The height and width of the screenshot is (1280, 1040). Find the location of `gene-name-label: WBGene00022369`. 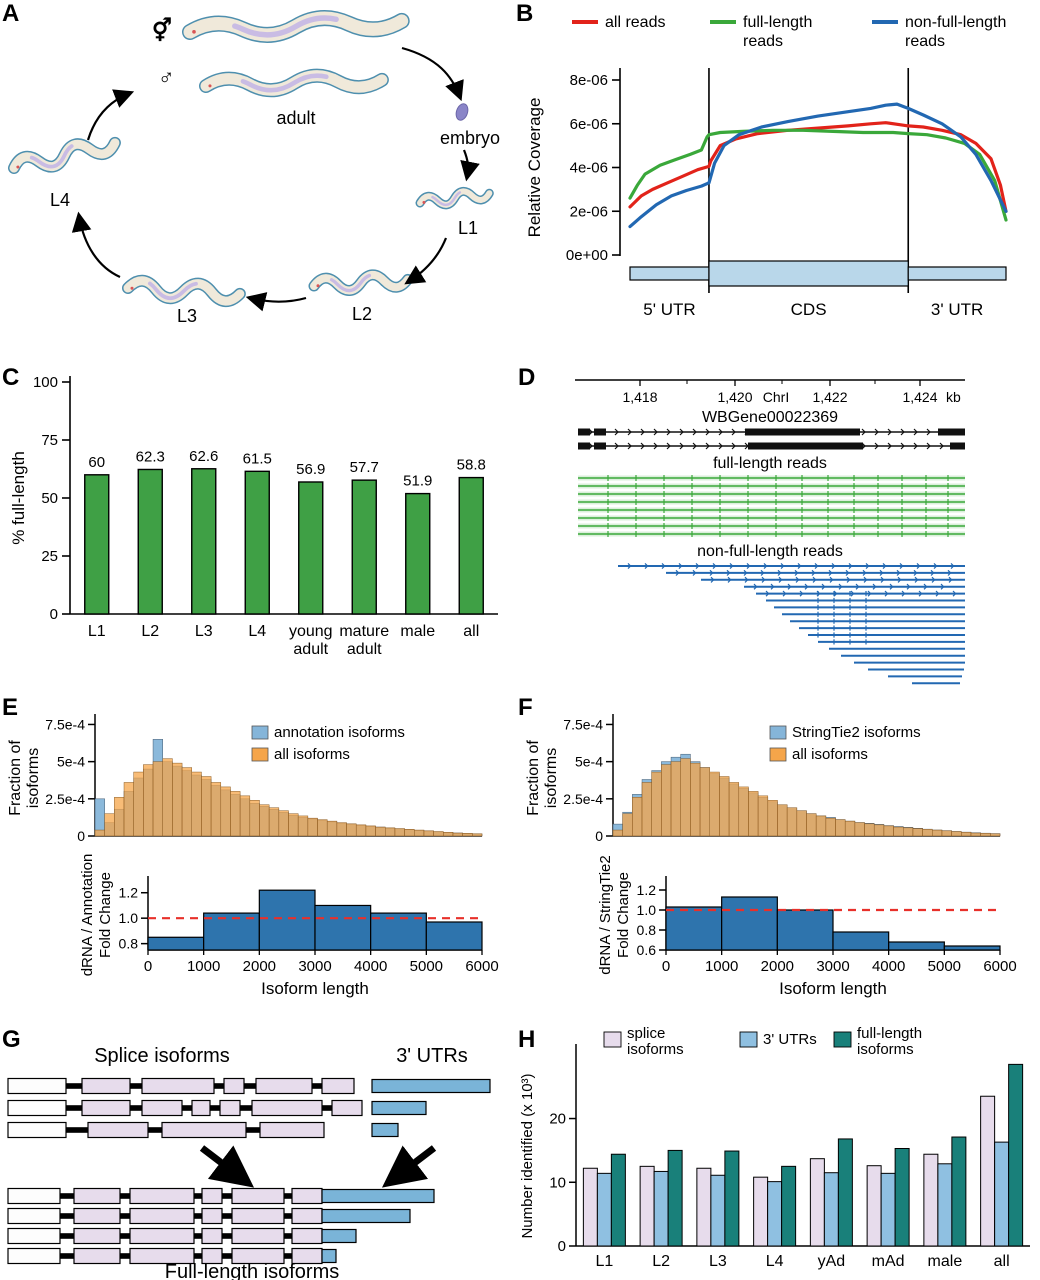

gene-name-label: WBGene00022369 is located at coordinates (770, 417).